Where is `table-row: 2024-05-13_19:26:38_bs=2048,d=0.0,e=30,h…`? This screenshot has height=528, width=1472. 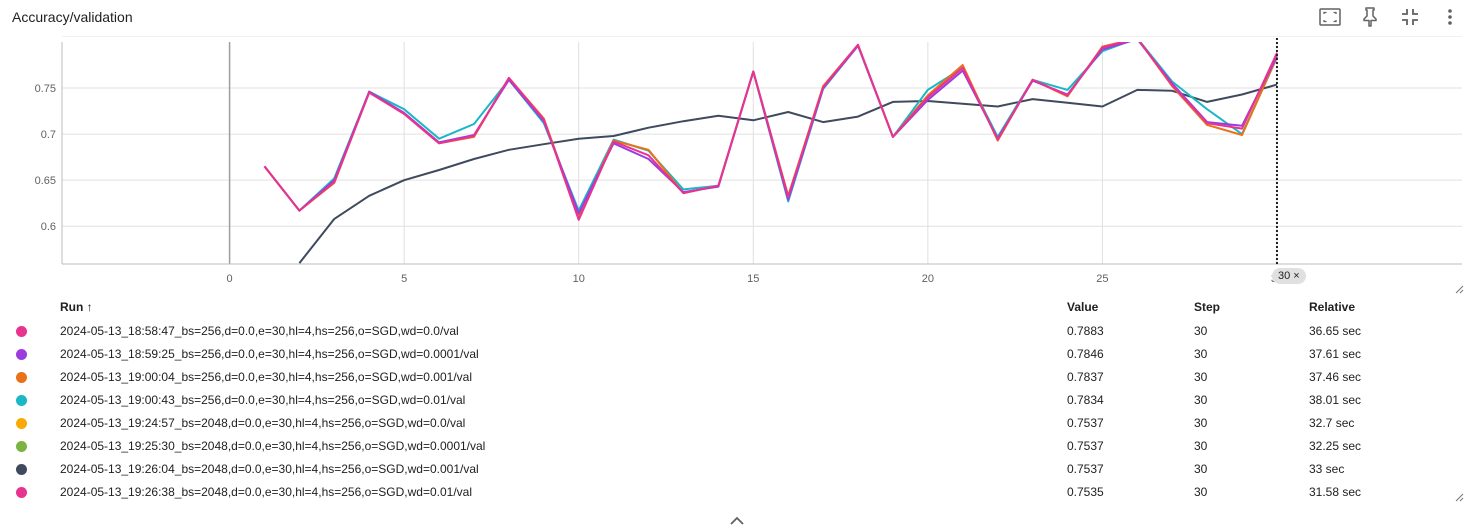
table-row: 2024-05-13_19:26:38_bs=2048,d=0.0,e=30,h… is located at coordinates (736, 492).